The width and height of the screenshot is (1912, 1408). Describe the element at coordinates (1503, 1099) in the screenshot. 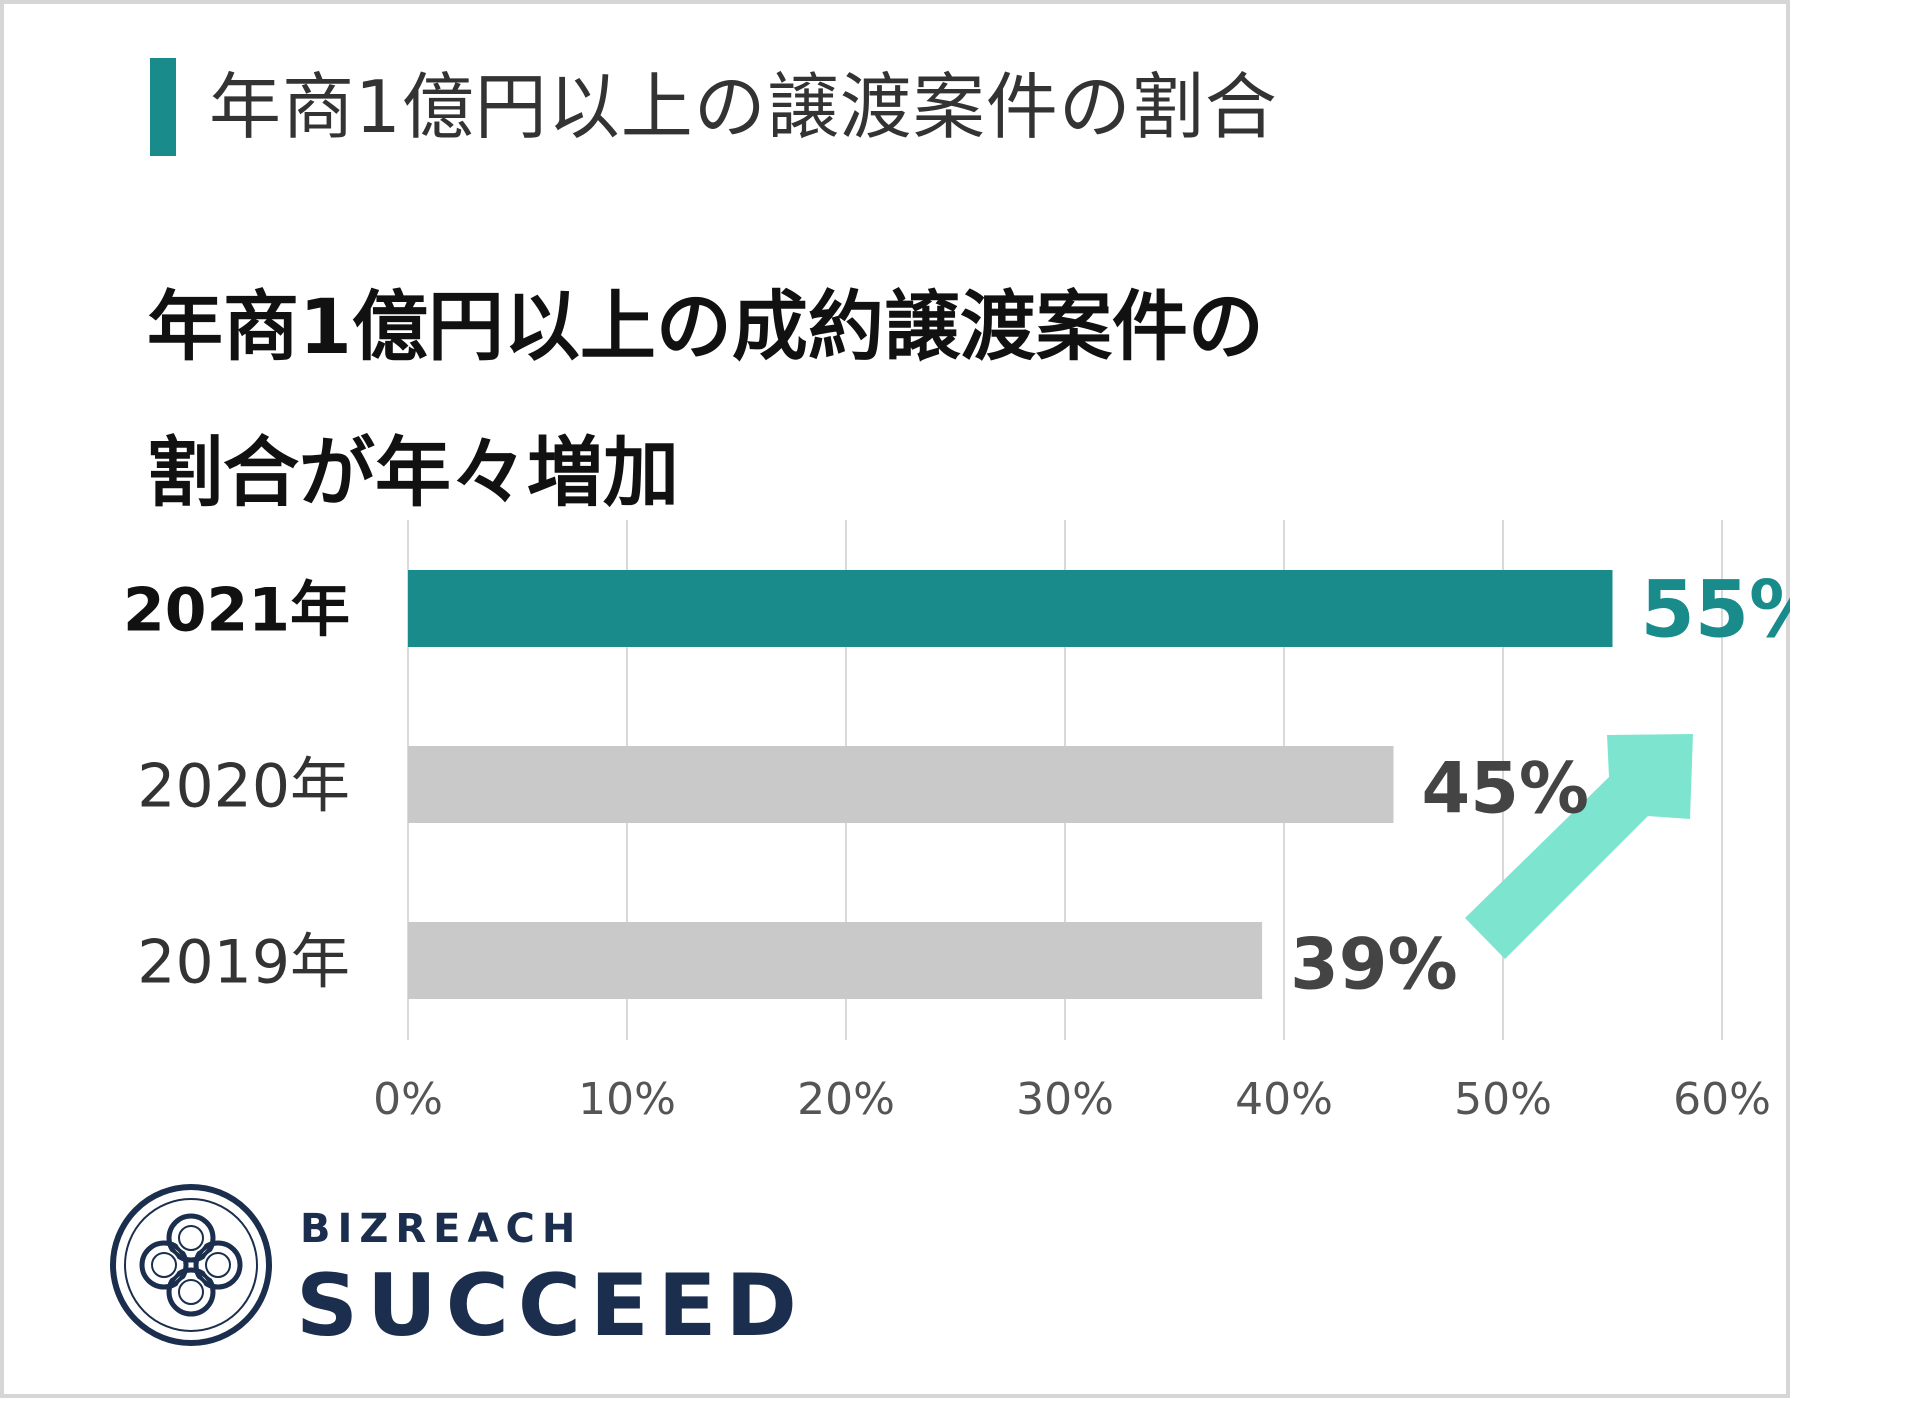

I see `x-tick-label: 50%` at that location.